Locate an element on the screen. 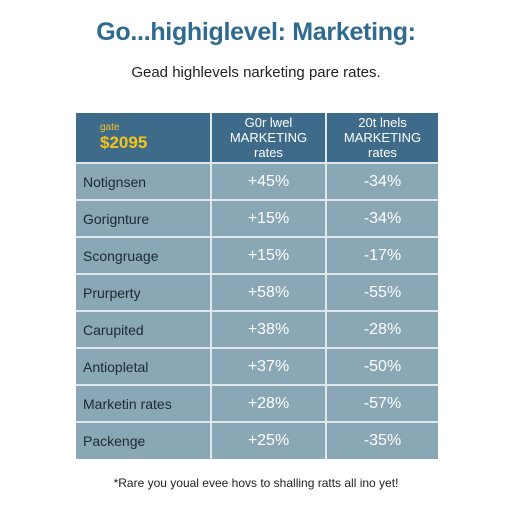  table-row: Notignsen +45% -34% is located at coordinates (257, 181).